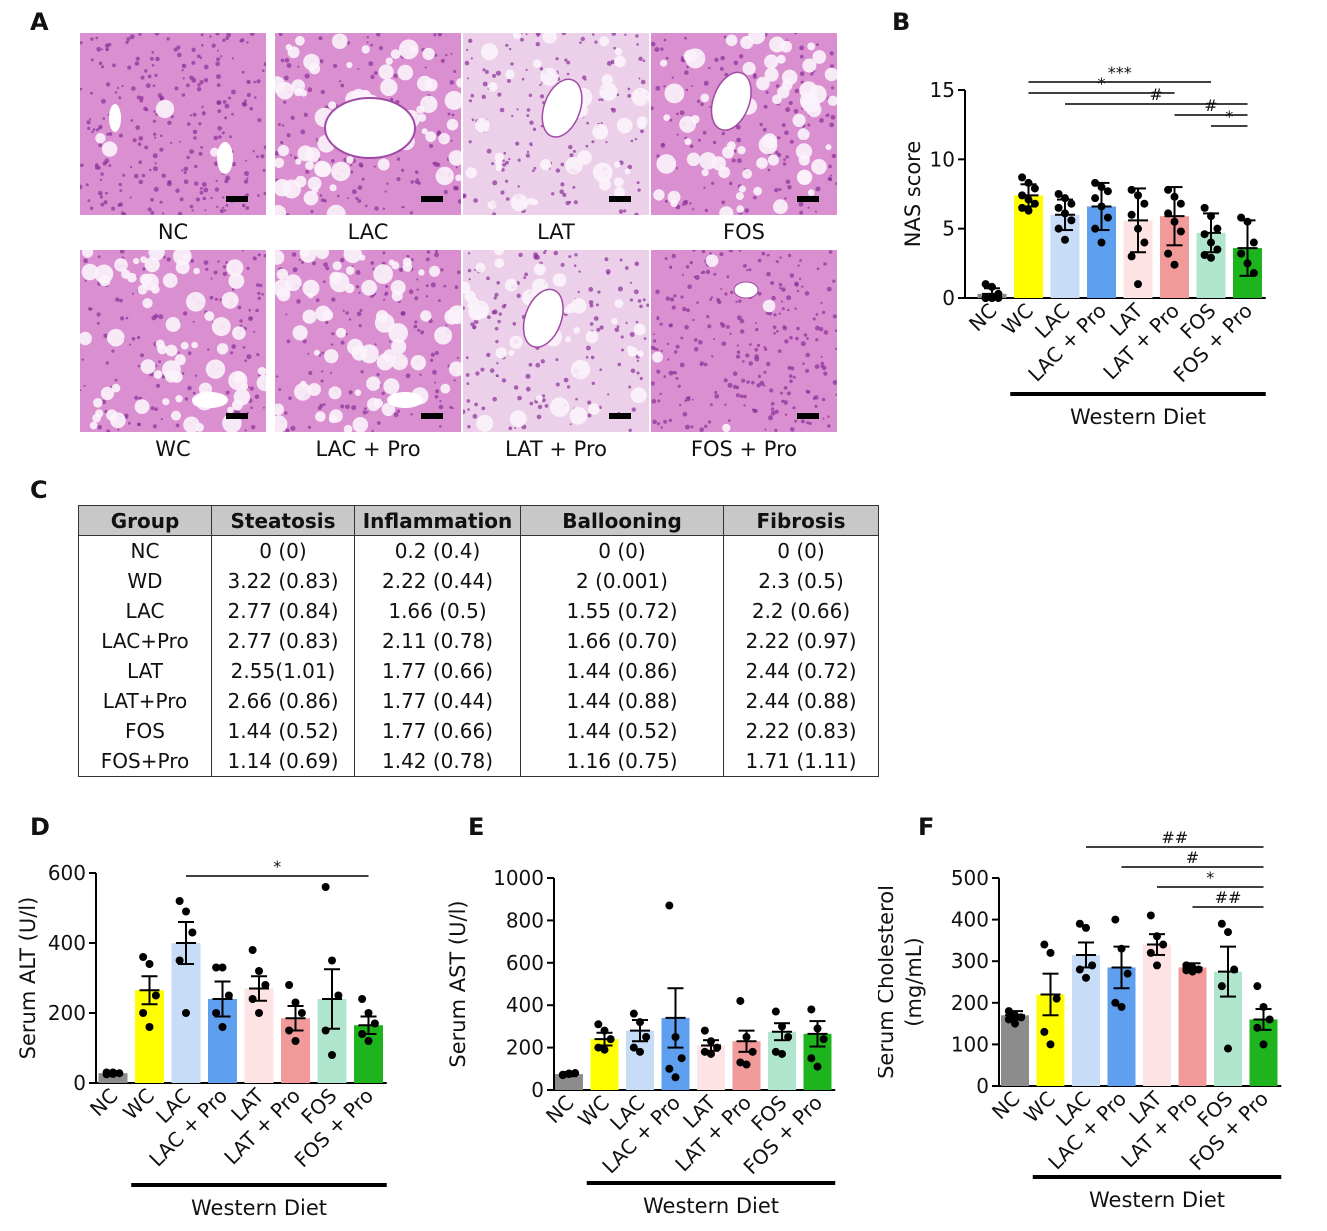 The height and width of the screenshot is (1231, 1327). What do you see at coordinates (458, 983) in the screenshot?
I see `y-axis-label: Serum AST (U/l)` at bounding box center [458, 983].